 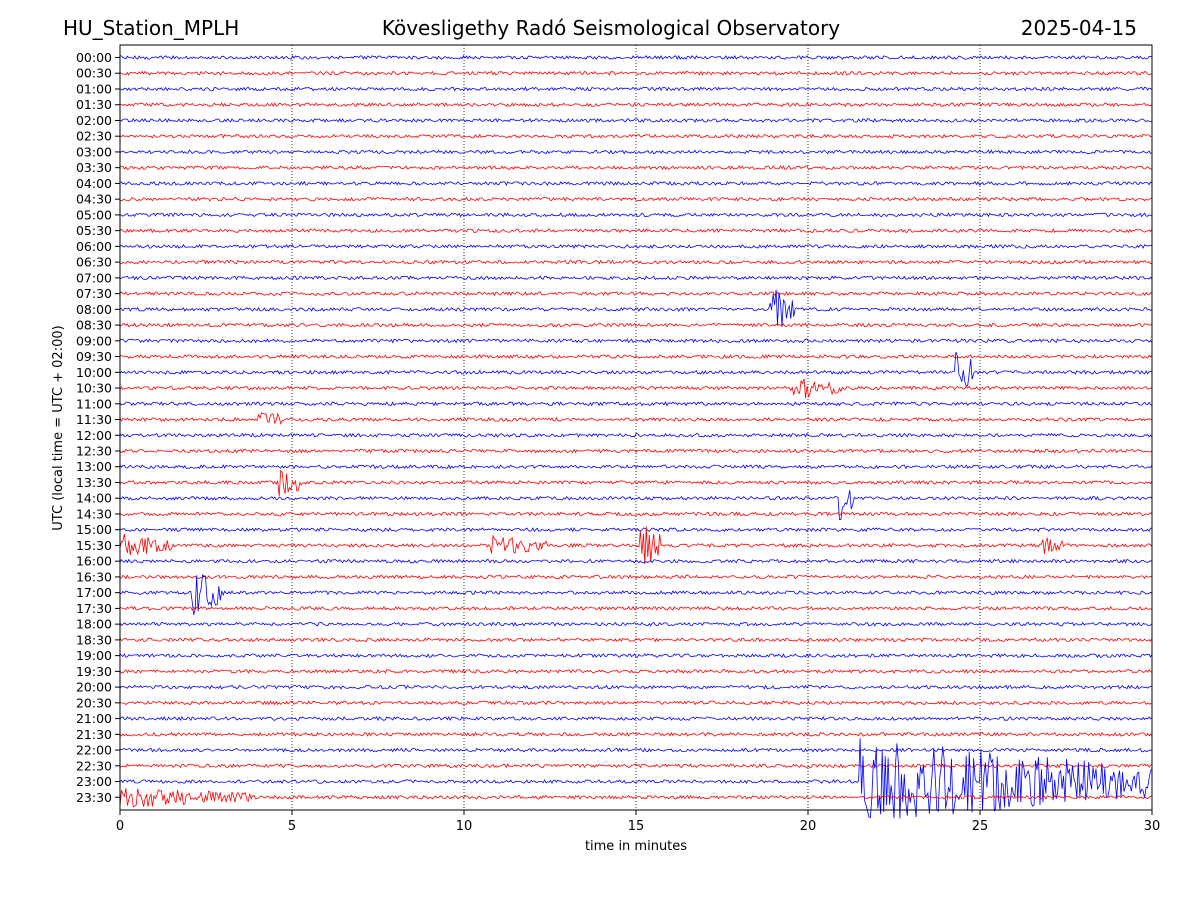 What do you see at coordinates (94, 561) in the screenshot?
I see `y-tick-label: 16:00` at bounding box center [94, 561].